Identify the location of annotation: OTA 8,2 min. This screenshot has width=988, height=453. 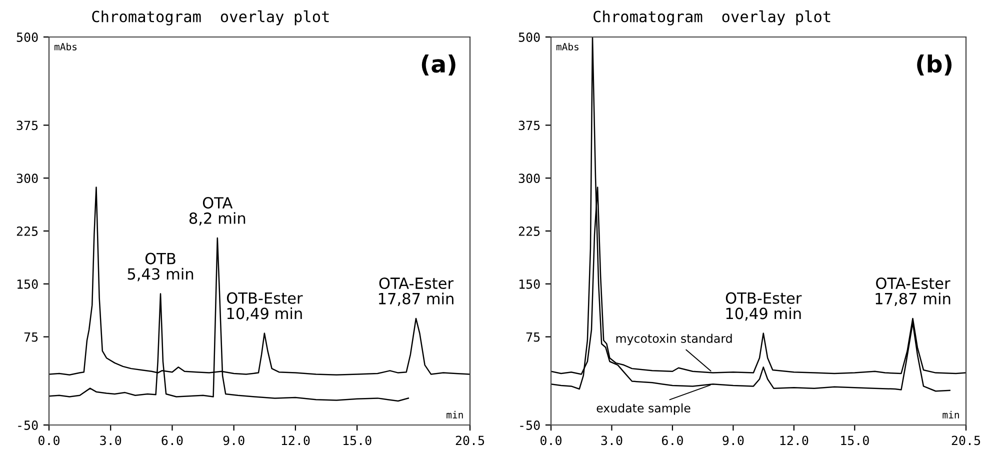
(217, 211).